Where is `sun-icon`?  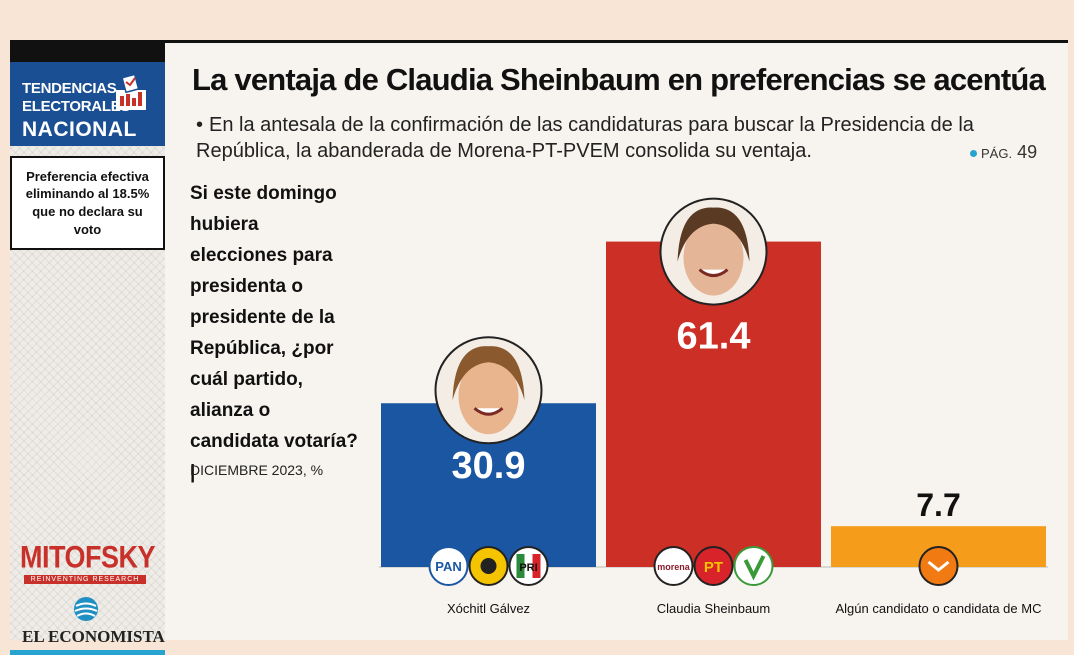
sun-icon is located at coordinates (488, 566).